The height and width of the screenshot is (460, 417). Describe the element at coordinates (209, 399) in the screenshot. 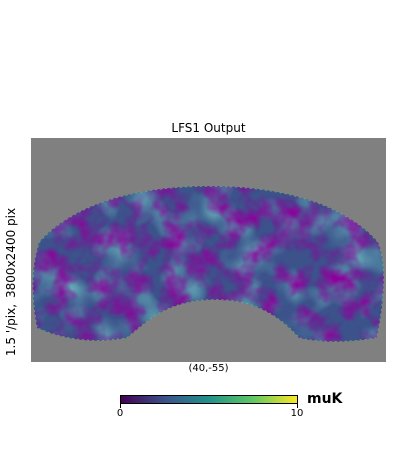

I see `colorbar` at that location.